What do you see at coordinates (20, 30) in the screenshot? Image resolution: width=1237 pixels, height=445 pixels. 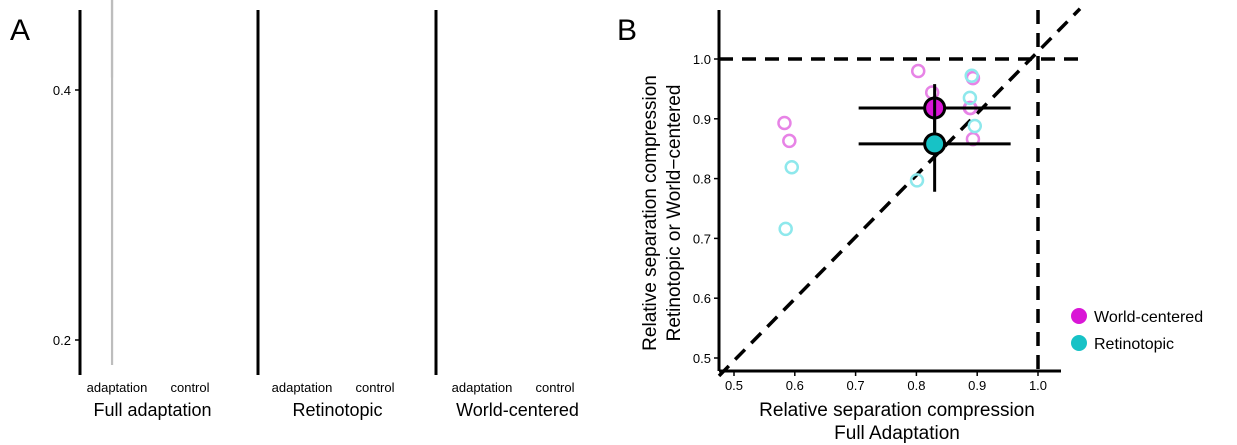 I see `panel-label-a: A` at bounding box center [20, 30].